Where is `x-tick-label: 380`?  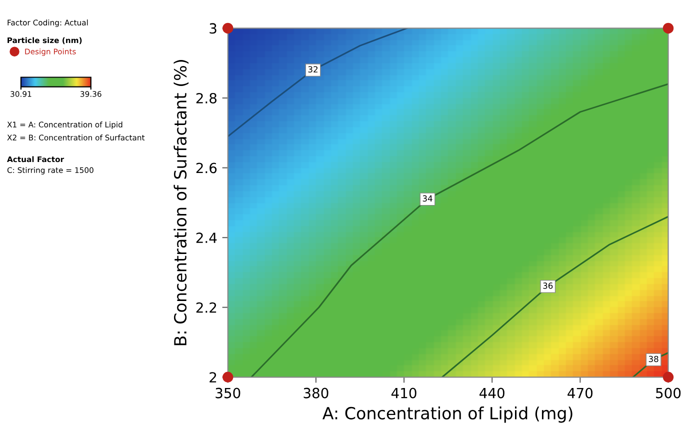 x-tick-label: 380 is located at coordinates (316, 393).